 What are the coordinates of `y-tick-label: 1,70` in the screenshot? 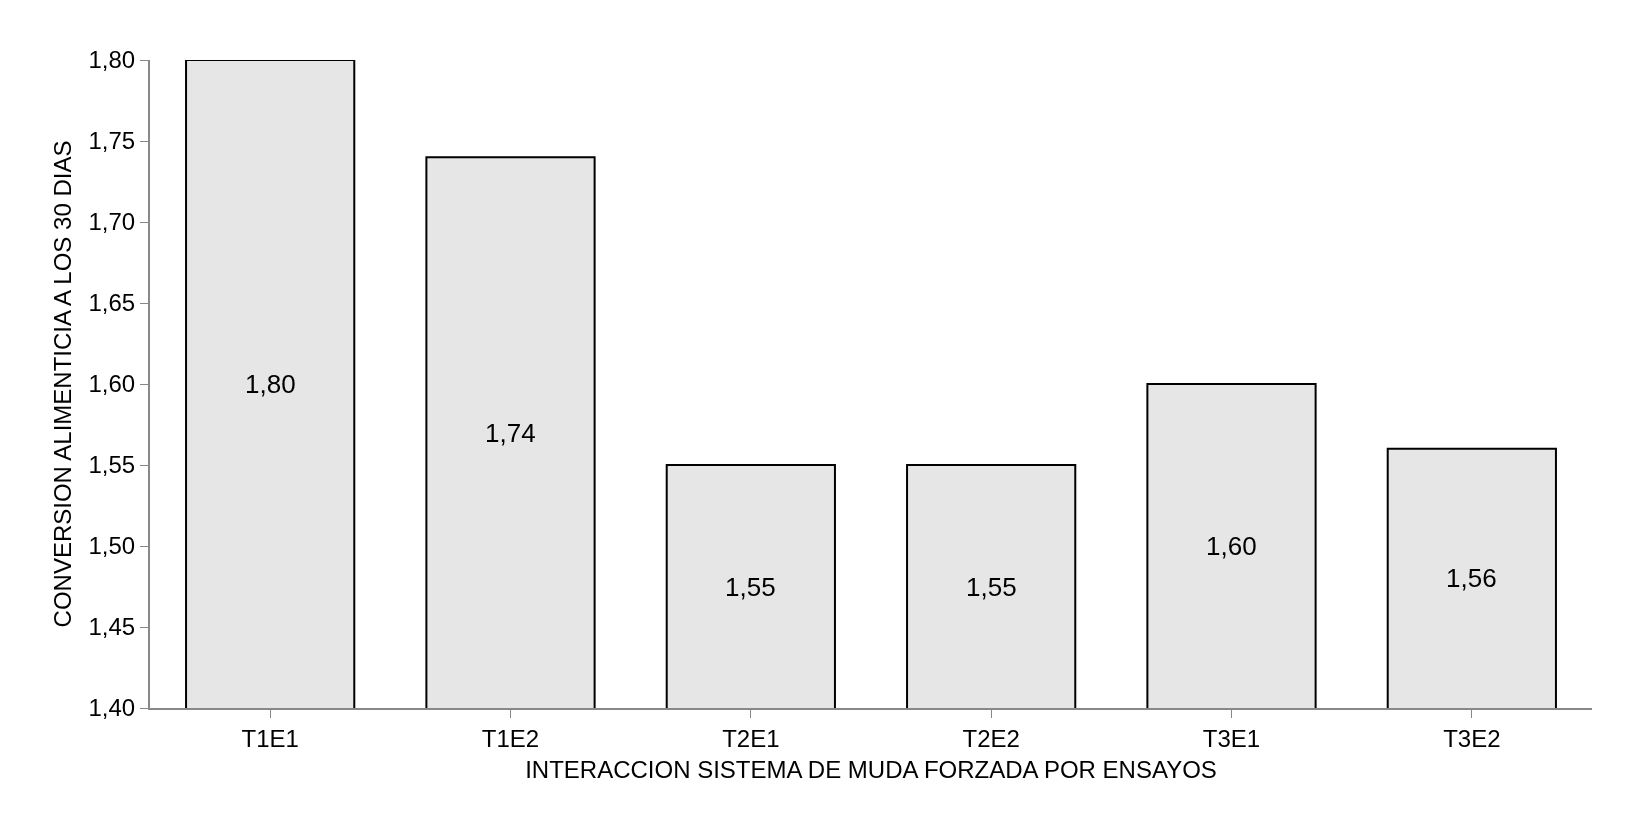 It's located at (112, 222).